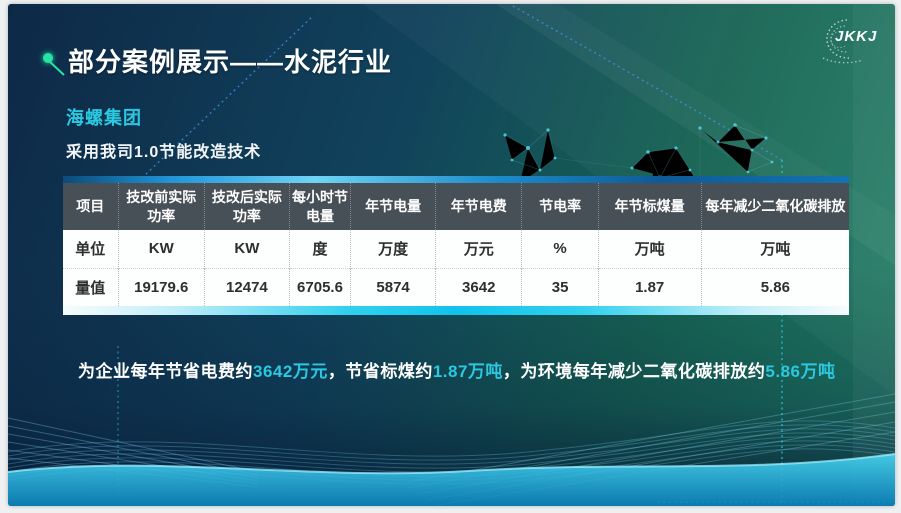  What do you see at coordinates (478, 249) in the screenshot?
I see `table-cell: 万元` at bounding box center [478, 249].